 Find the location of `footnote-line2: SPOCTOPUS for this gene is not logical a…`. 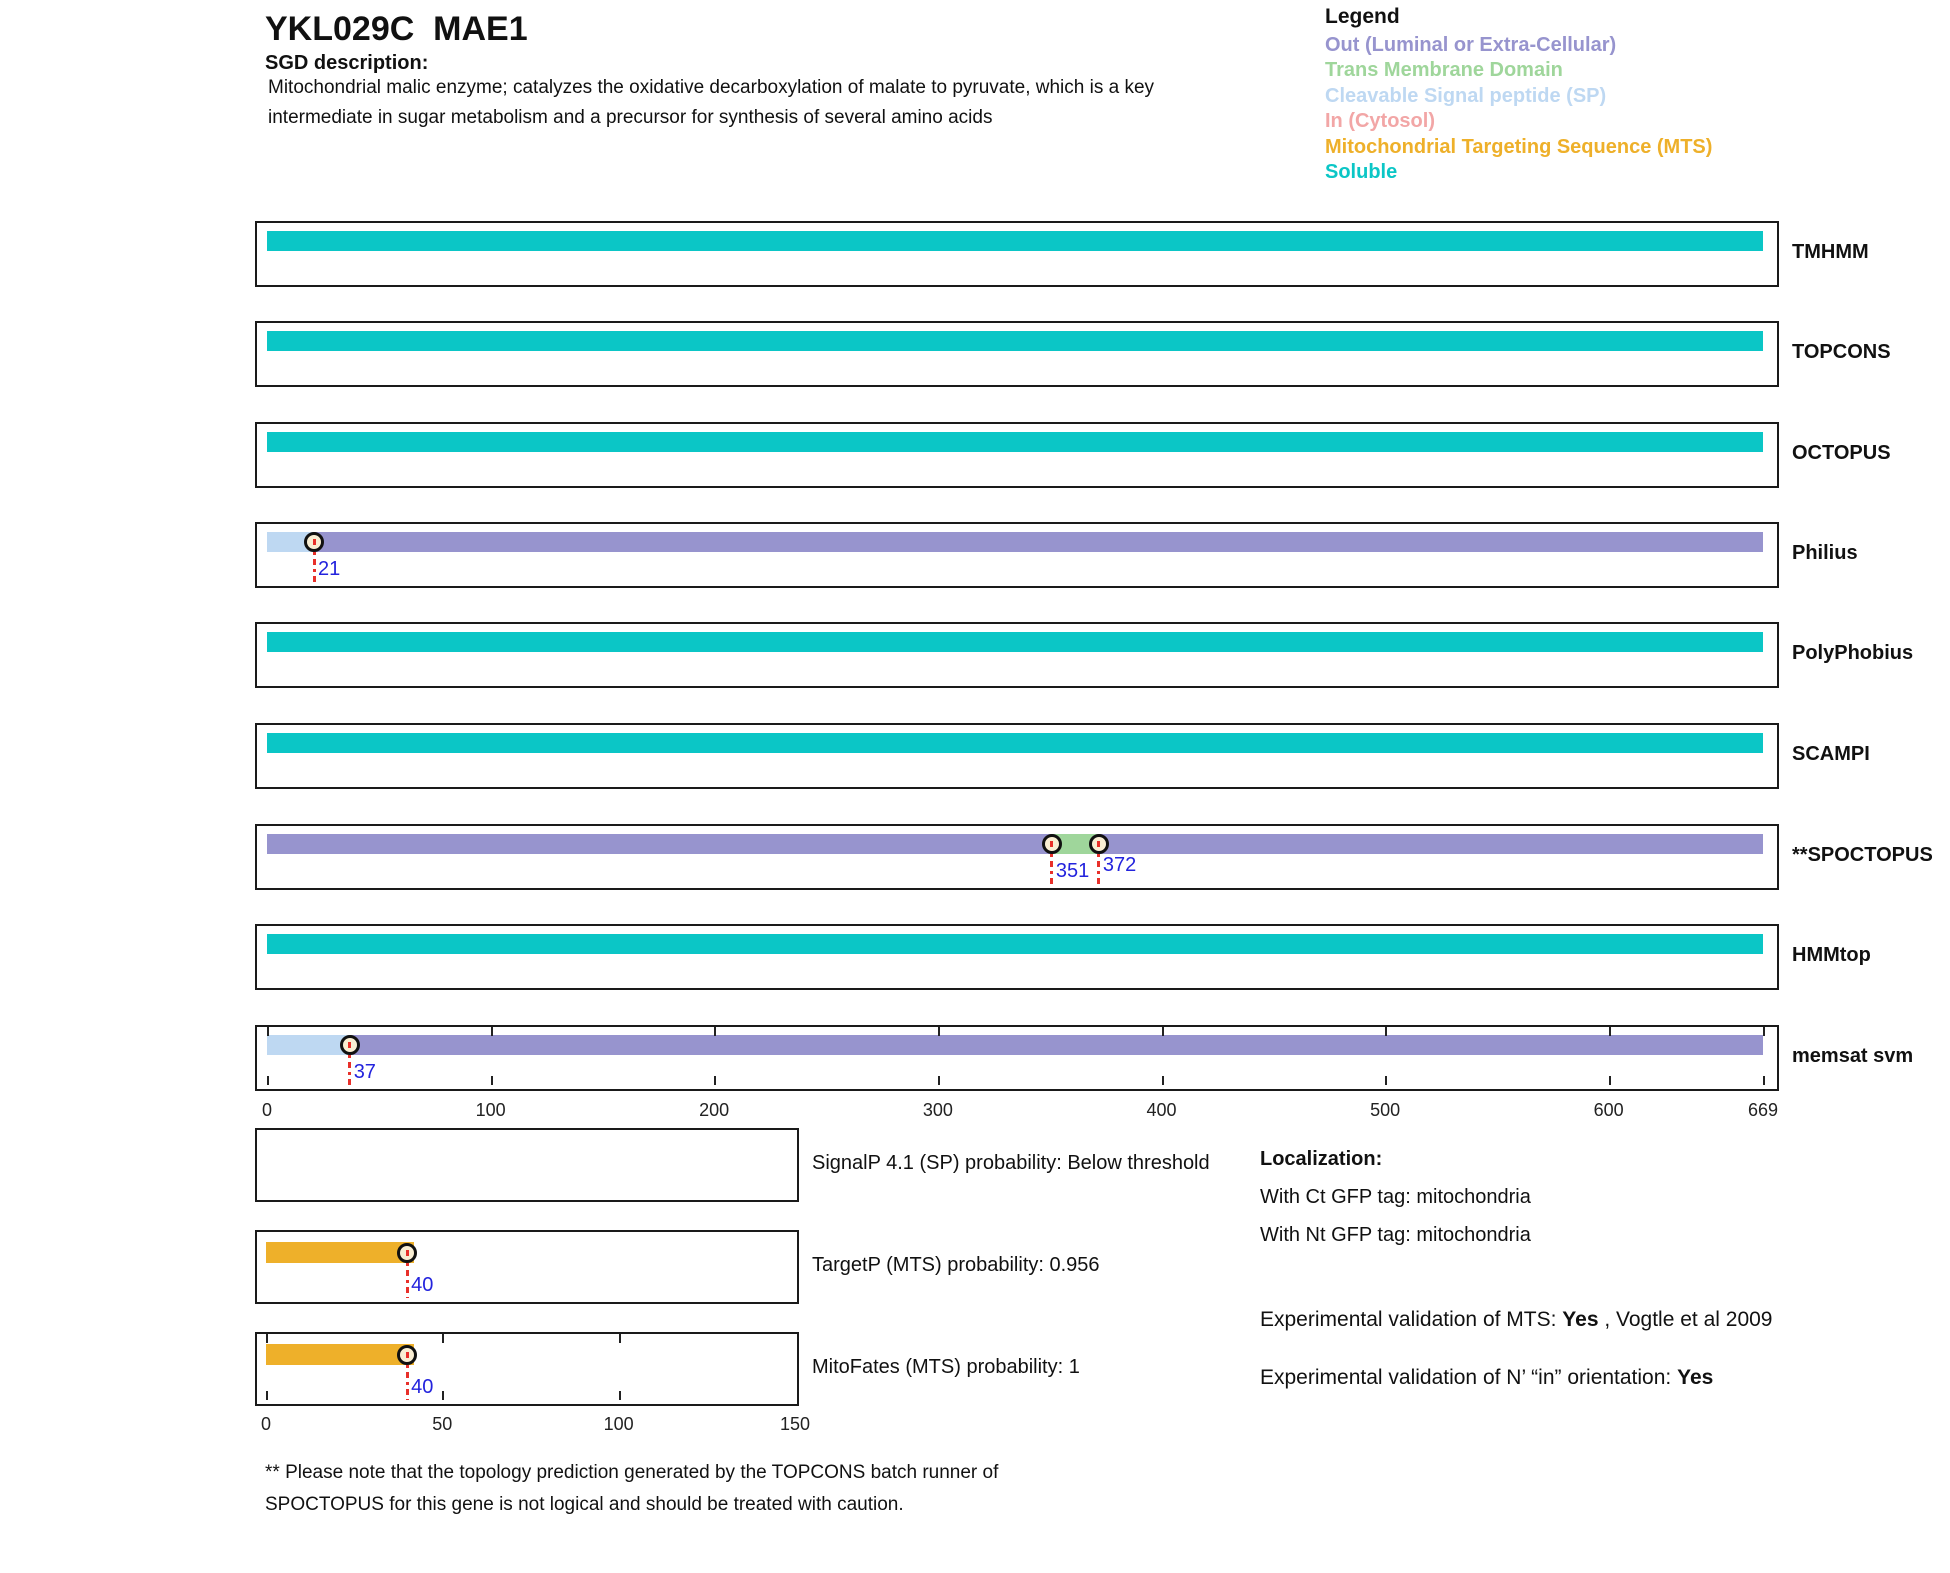

footnote-line2: SPOCTOPUS for this gene is not logical a… is located at coordinates (584, 1504).